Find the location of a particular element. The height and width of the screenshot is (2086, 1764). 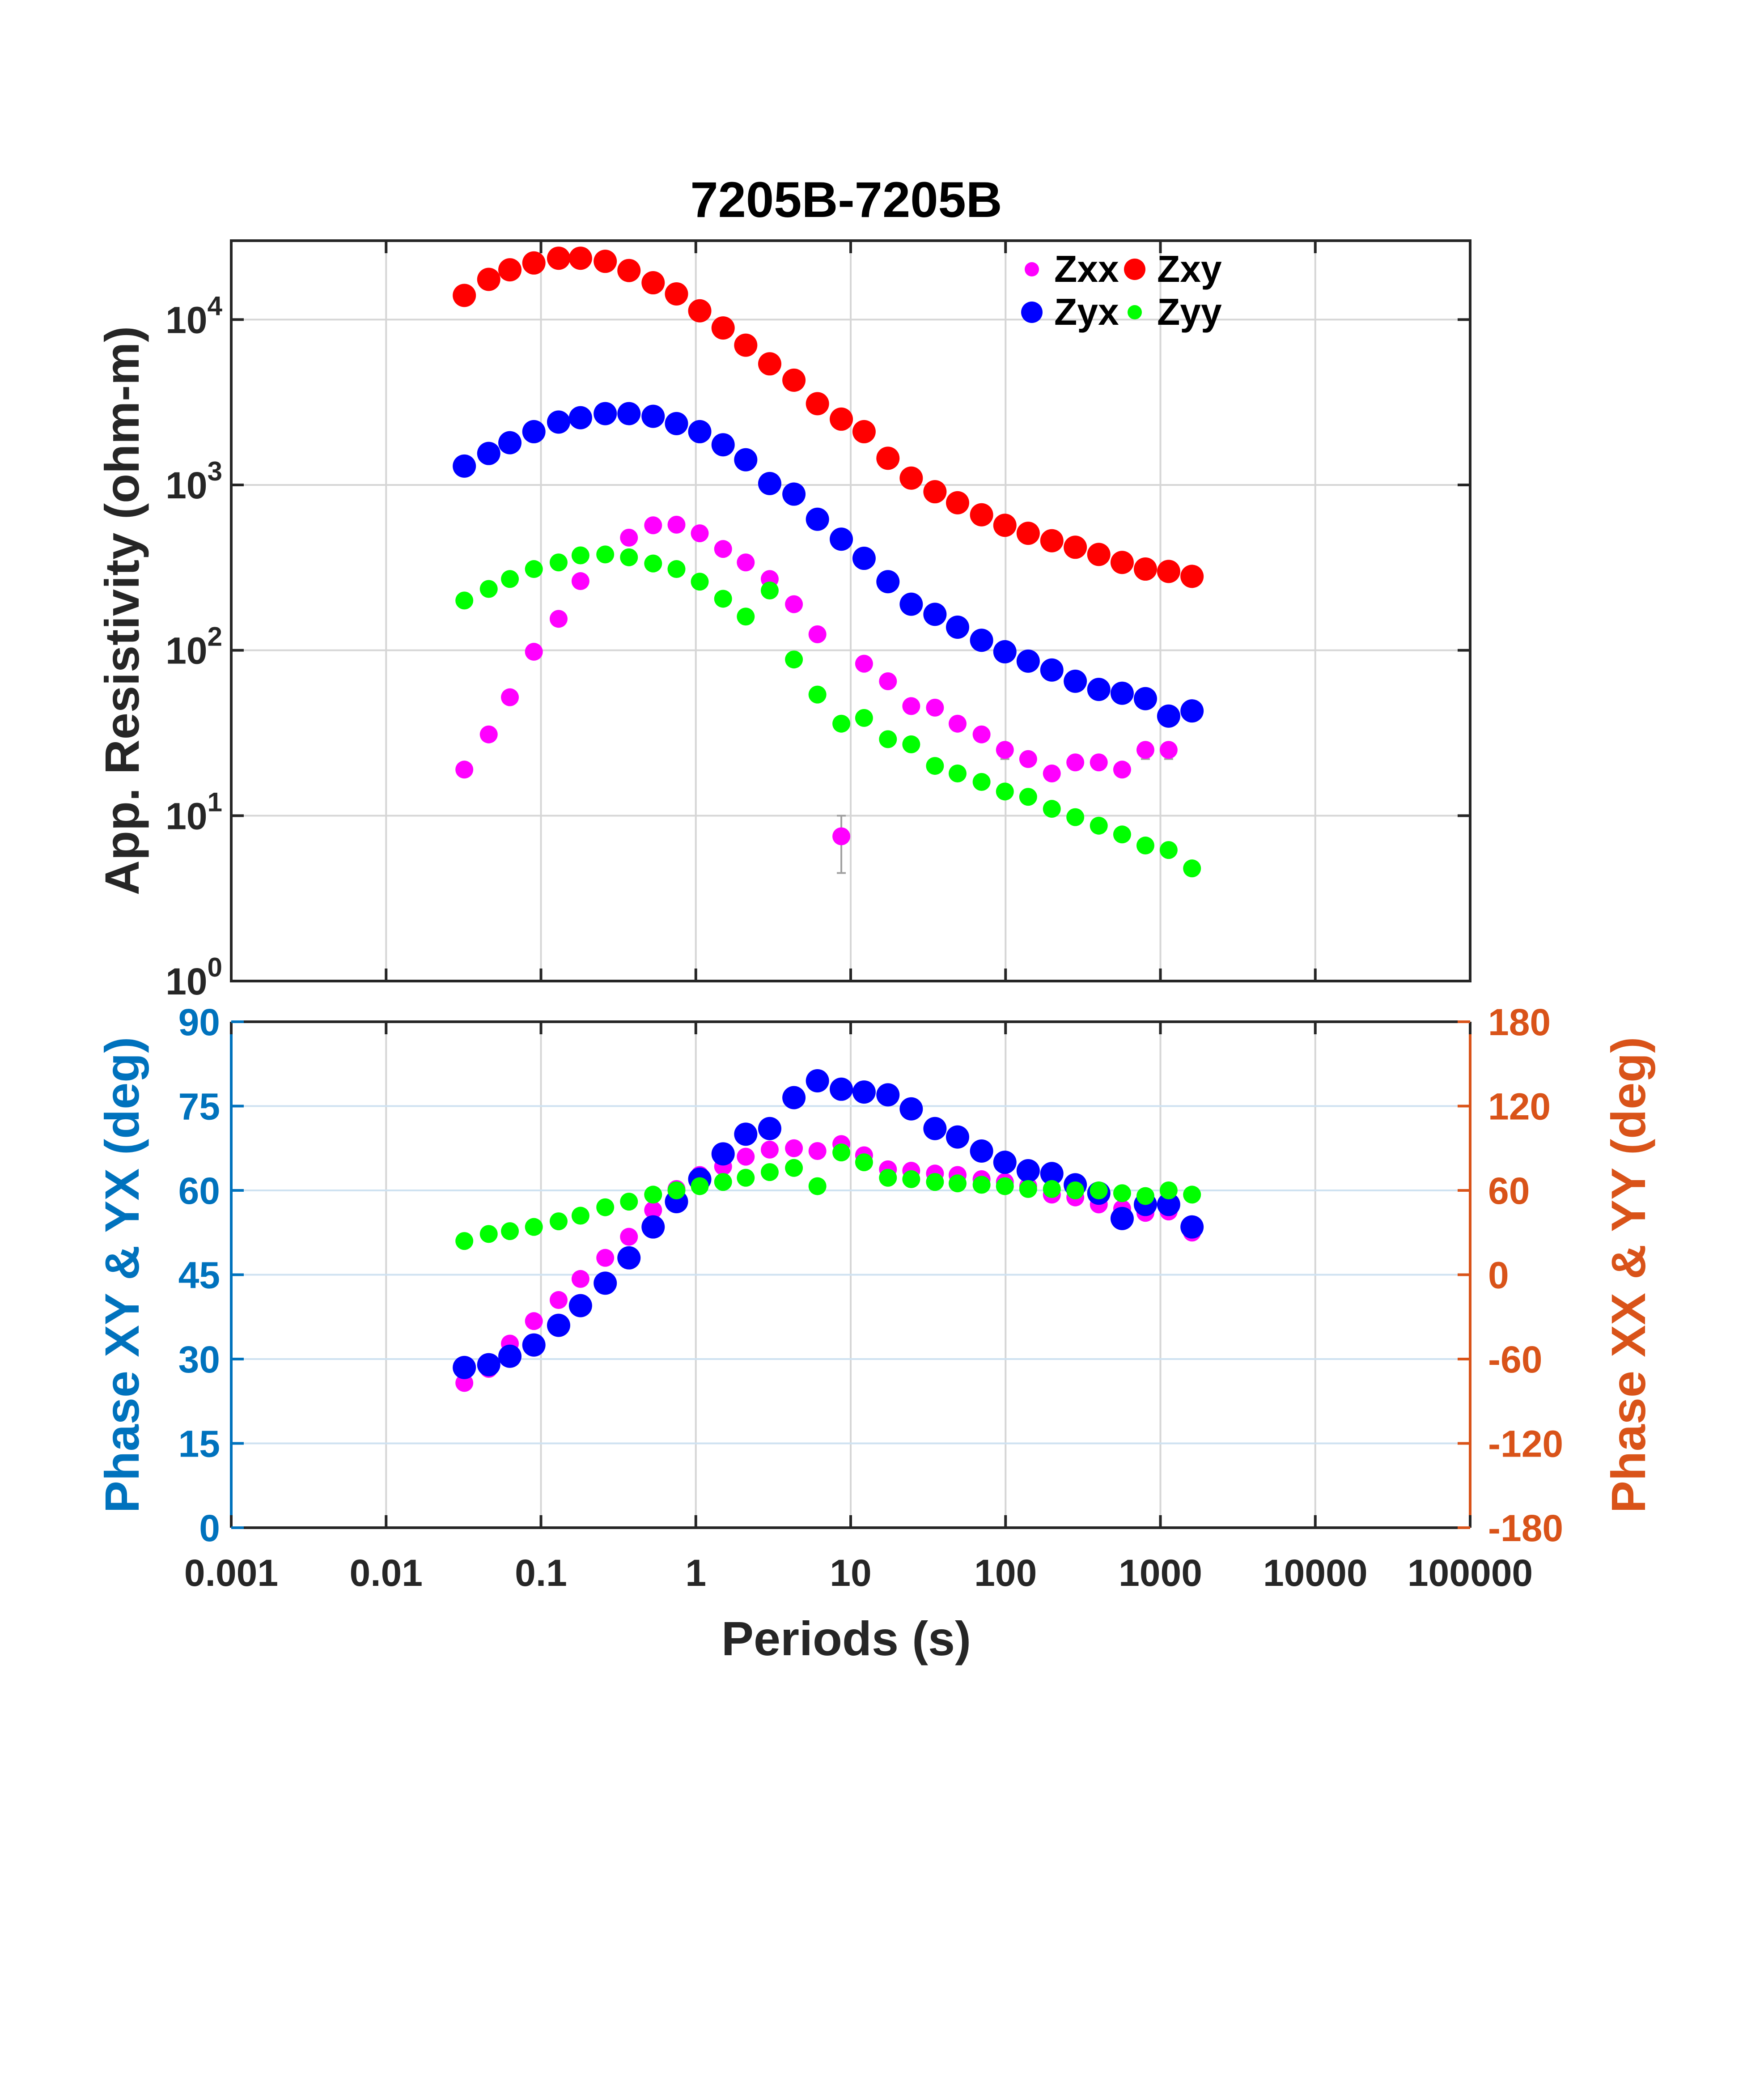

x-tick-label: 100 is located at coordinates (1005, 1573).